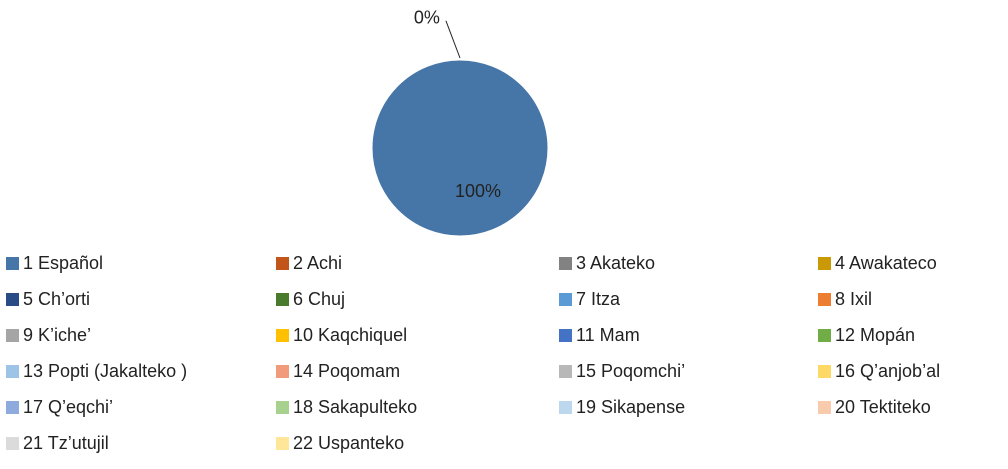 This screenshot has height=469, width=1008. What do you see at coordinates (883, 407) in the screenshot?
I see `legend-label: 20 Tektiteko` at bounding box center [883, 407].